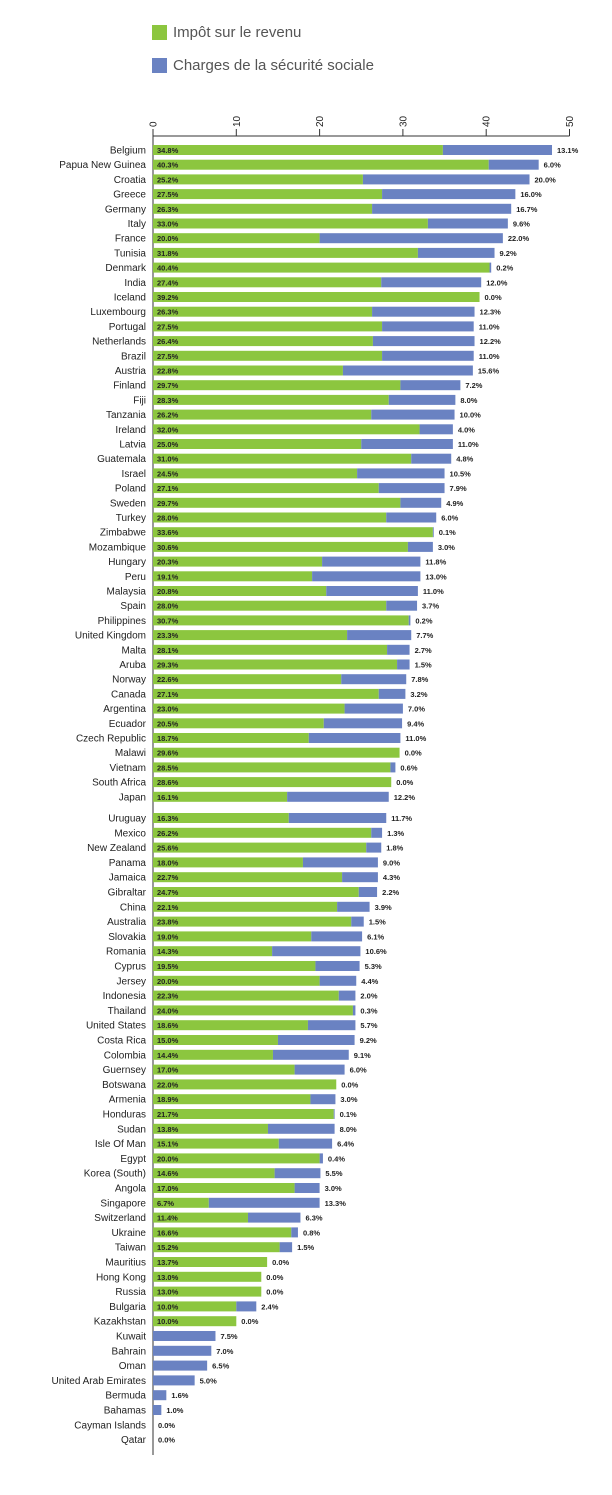 The image size is (612, 1495). Describe the element at coordinates (392, 693) in the screenshot. I see `bar-social-security-canada` at that location.